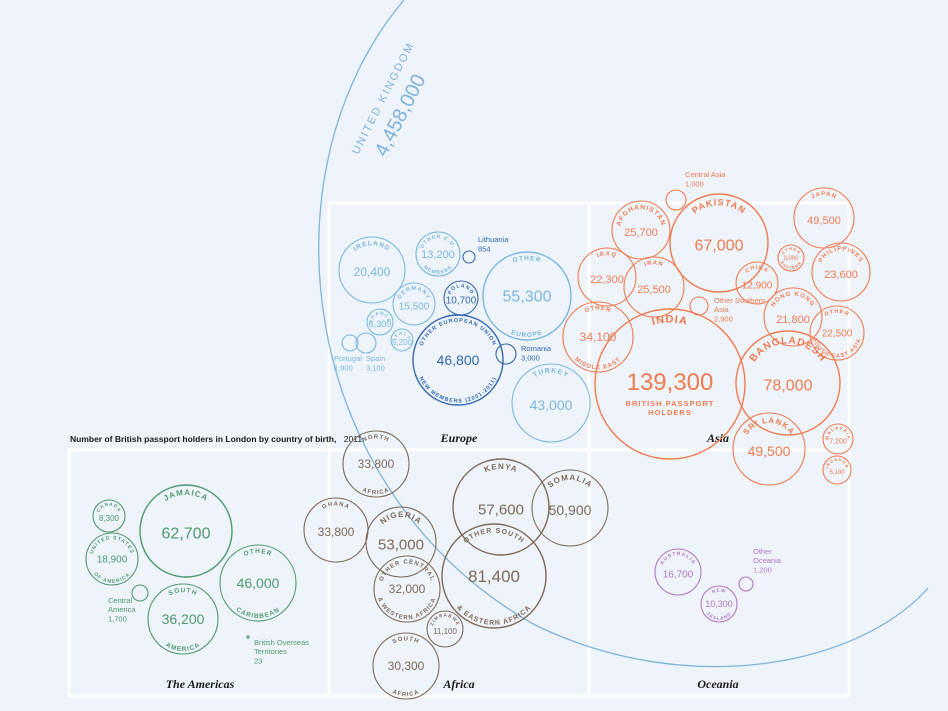 The image size is (948, 711). I want to click on bubble-value-south: 36,200, so click(183, 619).